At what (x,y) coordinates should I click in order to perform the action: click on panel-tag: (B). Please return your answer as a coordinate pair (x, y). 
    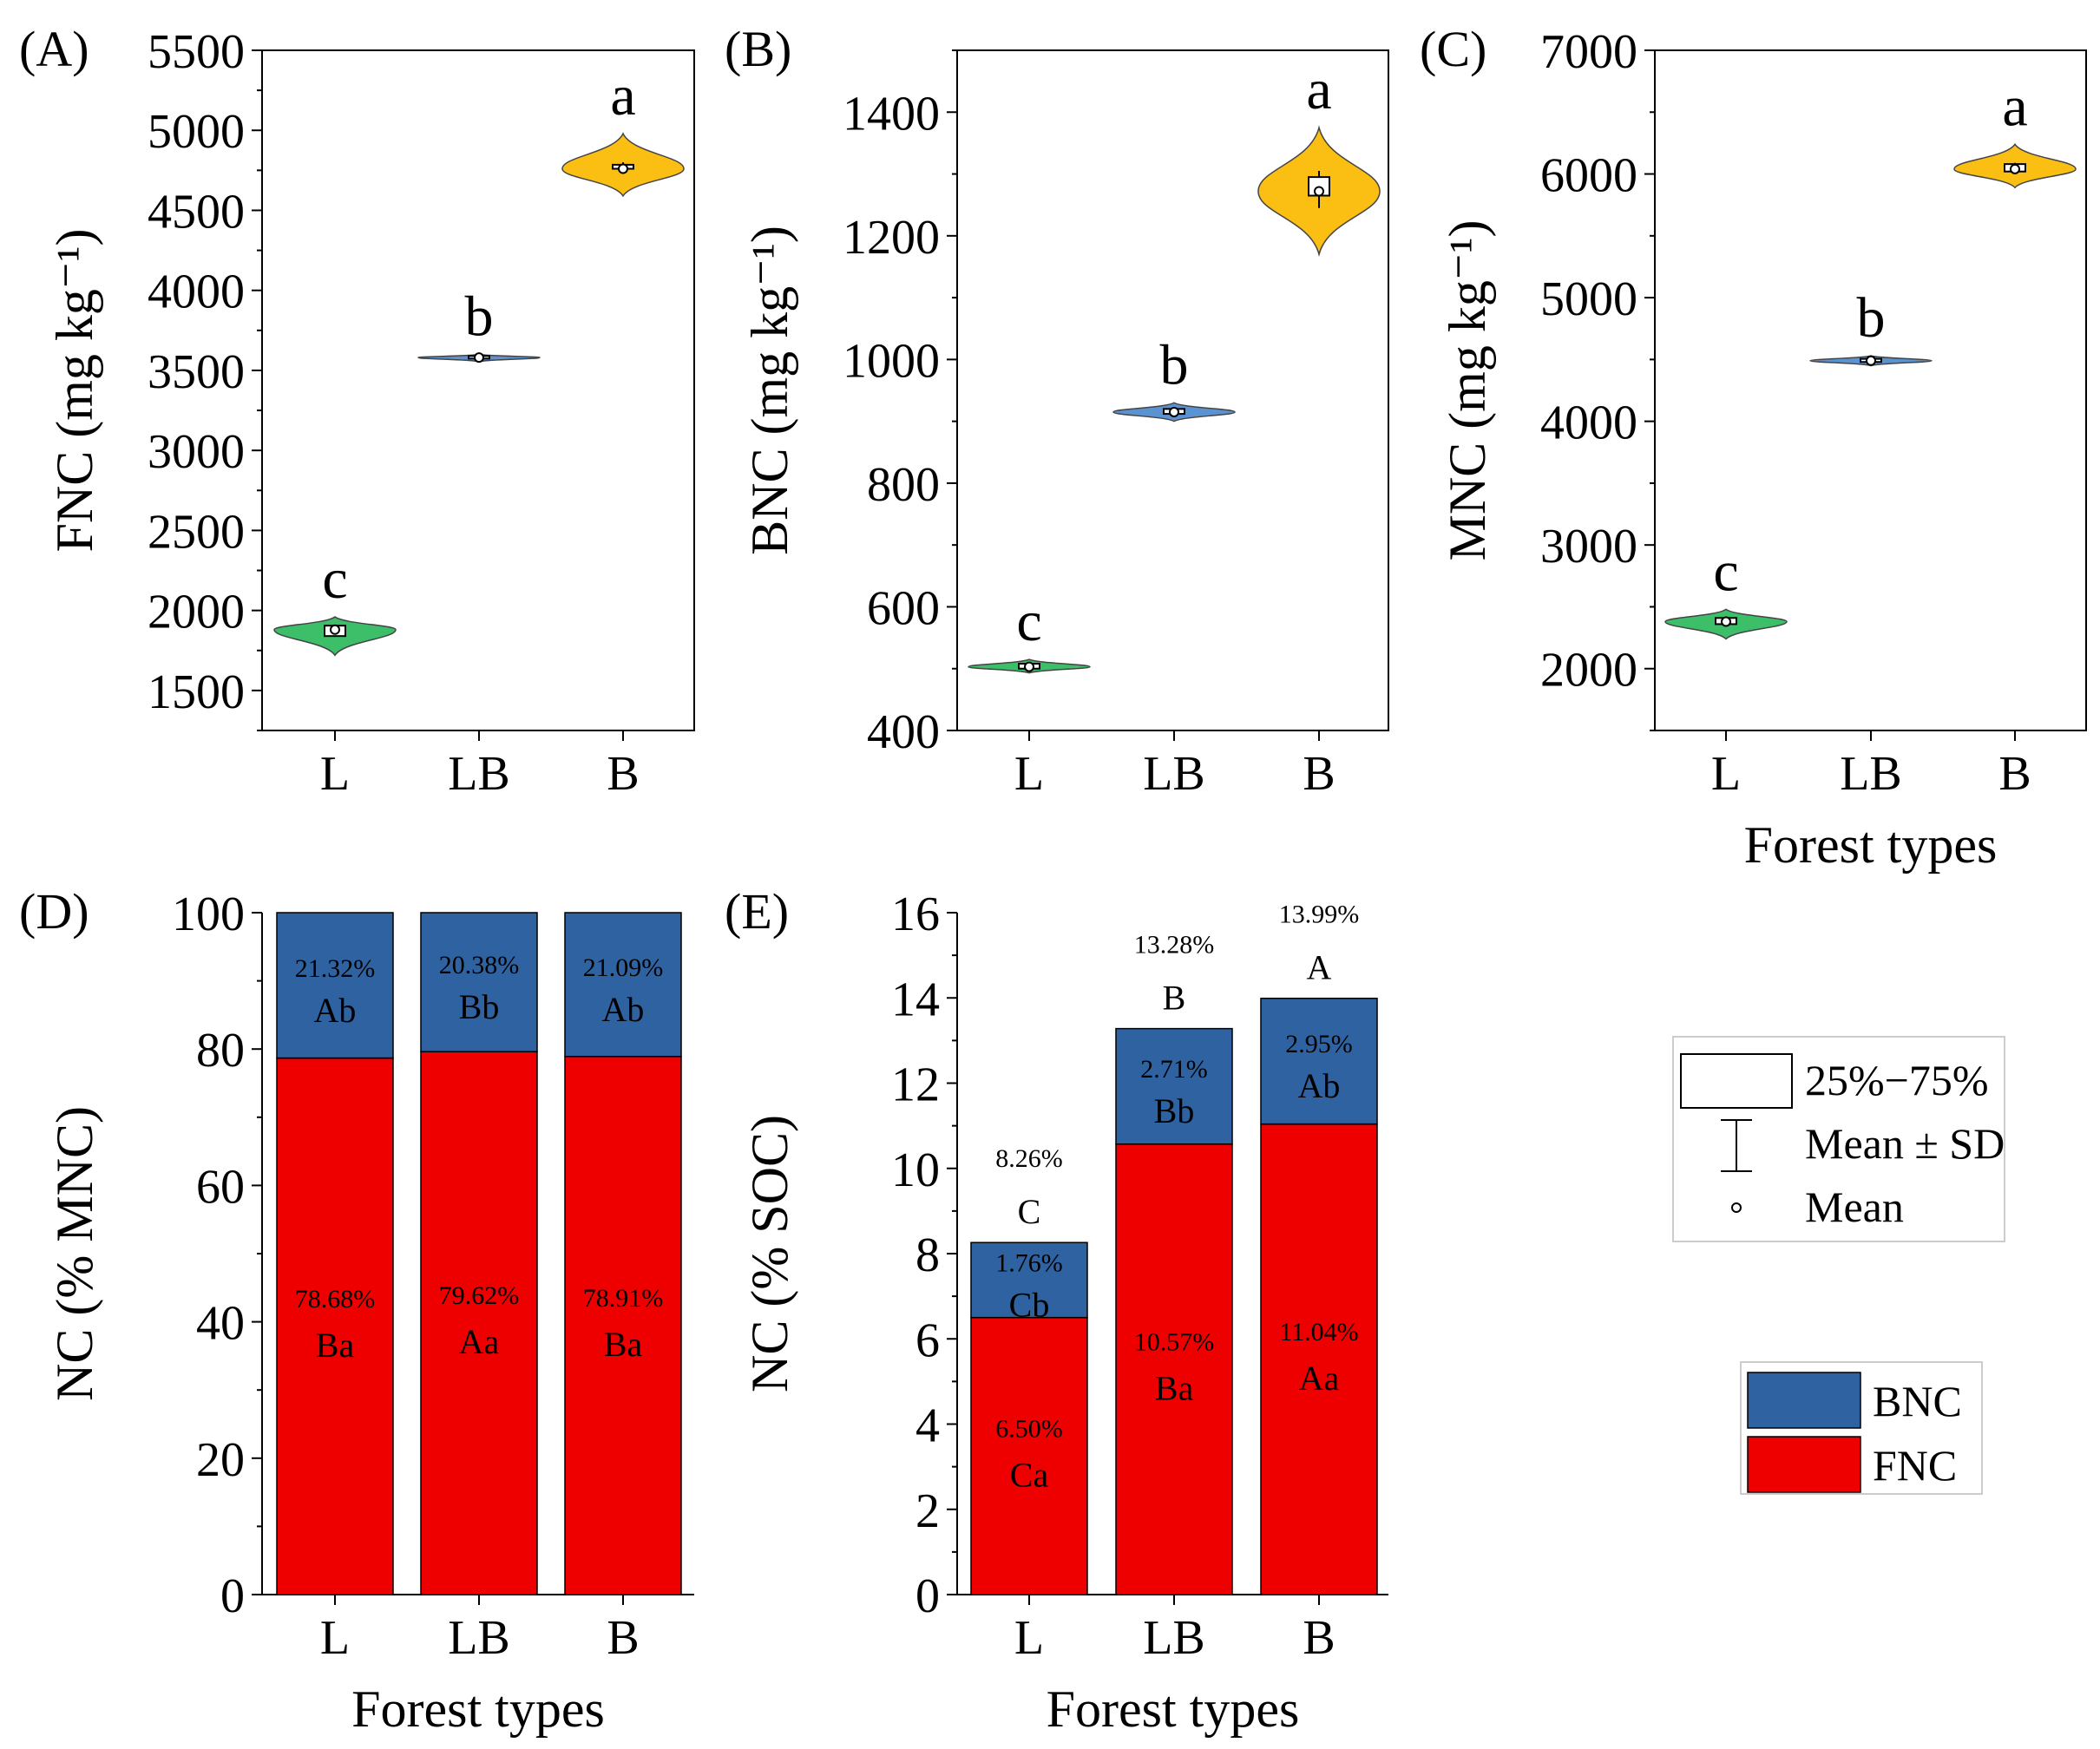
    Looking at the image, I should click on (758, 49).